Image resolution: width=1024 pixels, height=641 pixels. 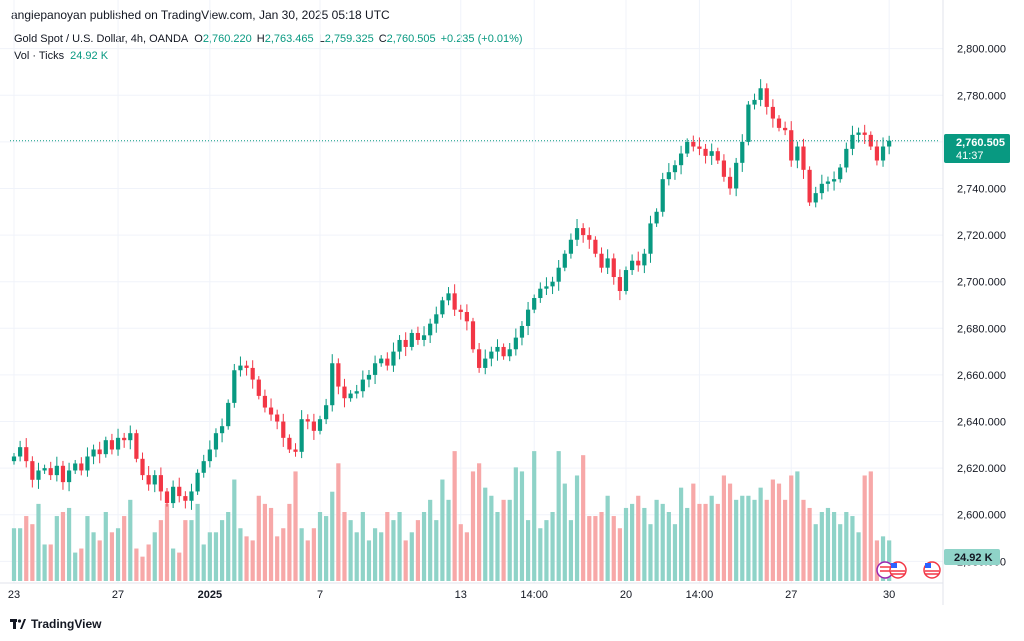 I want to click on current-price-tag: 2,760.505 41:37, so click(x=977, y=148).